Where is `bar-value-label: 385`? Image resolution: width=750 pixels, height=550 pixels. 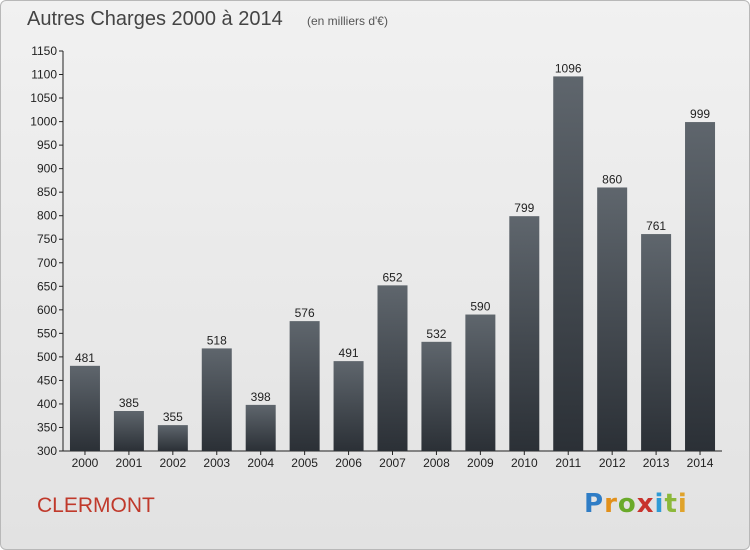 bar-value-label: 385 is located at coordinates (129, 403).